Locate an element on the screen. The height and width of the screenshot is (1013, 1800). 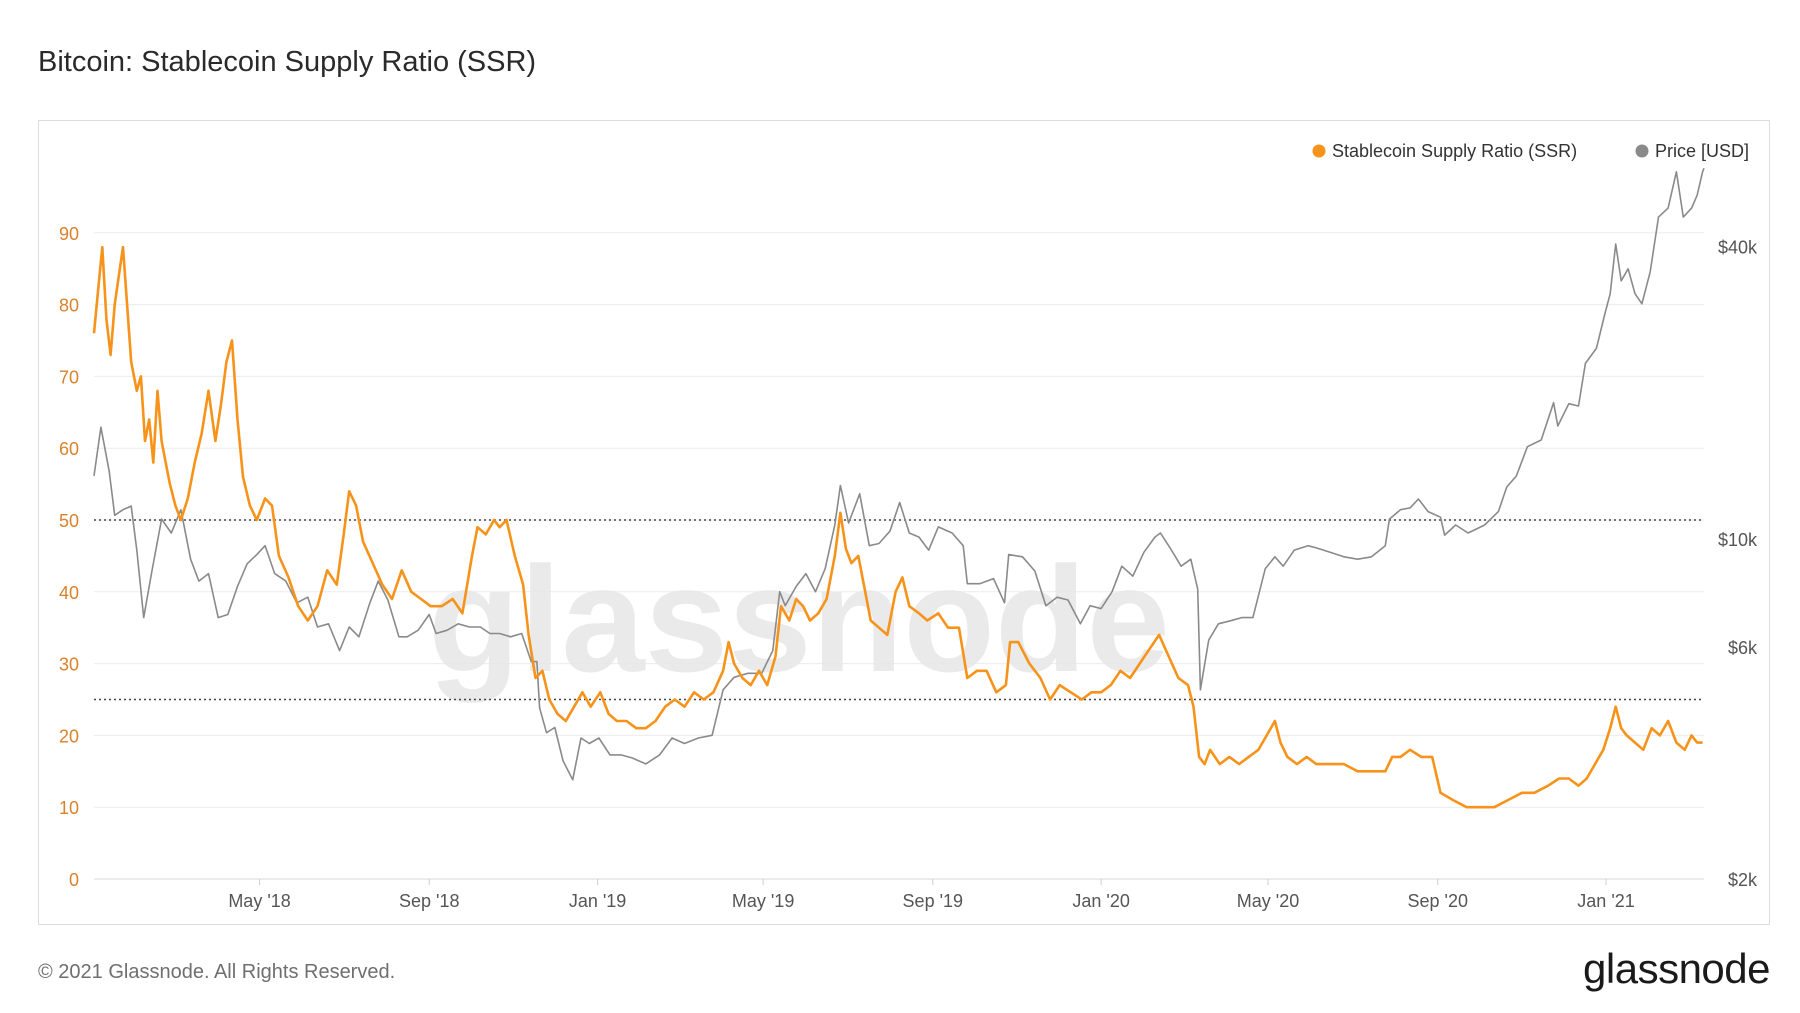
x-tick-label: Sep '18 is located at coordinates (429, 901).